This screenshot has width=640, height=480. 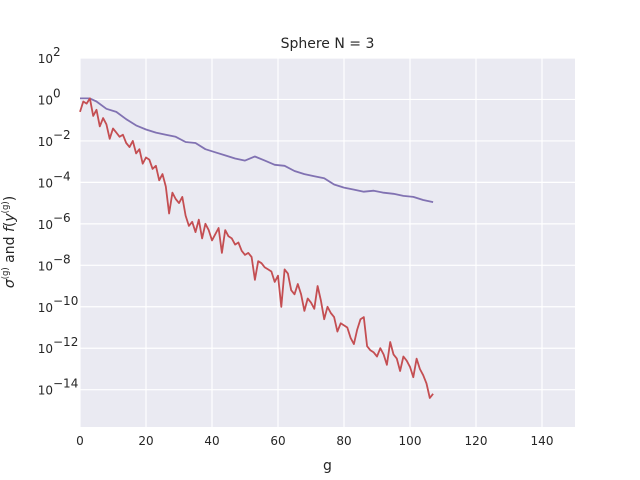 What do you see at coordinates (343, 441) in the screenshot?
I see `x-tick-label: 80` at bounding box center [343, 441].